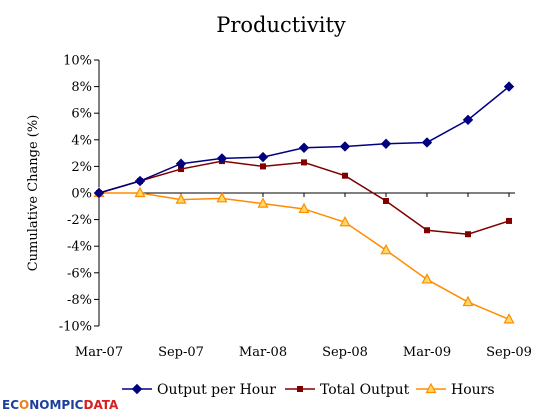 The width and height of the screenshot is (560, 420). What do you see at coordinates (304, 198) in the screenshot?
I see `series-total-output` at bounding box center [304, 198].